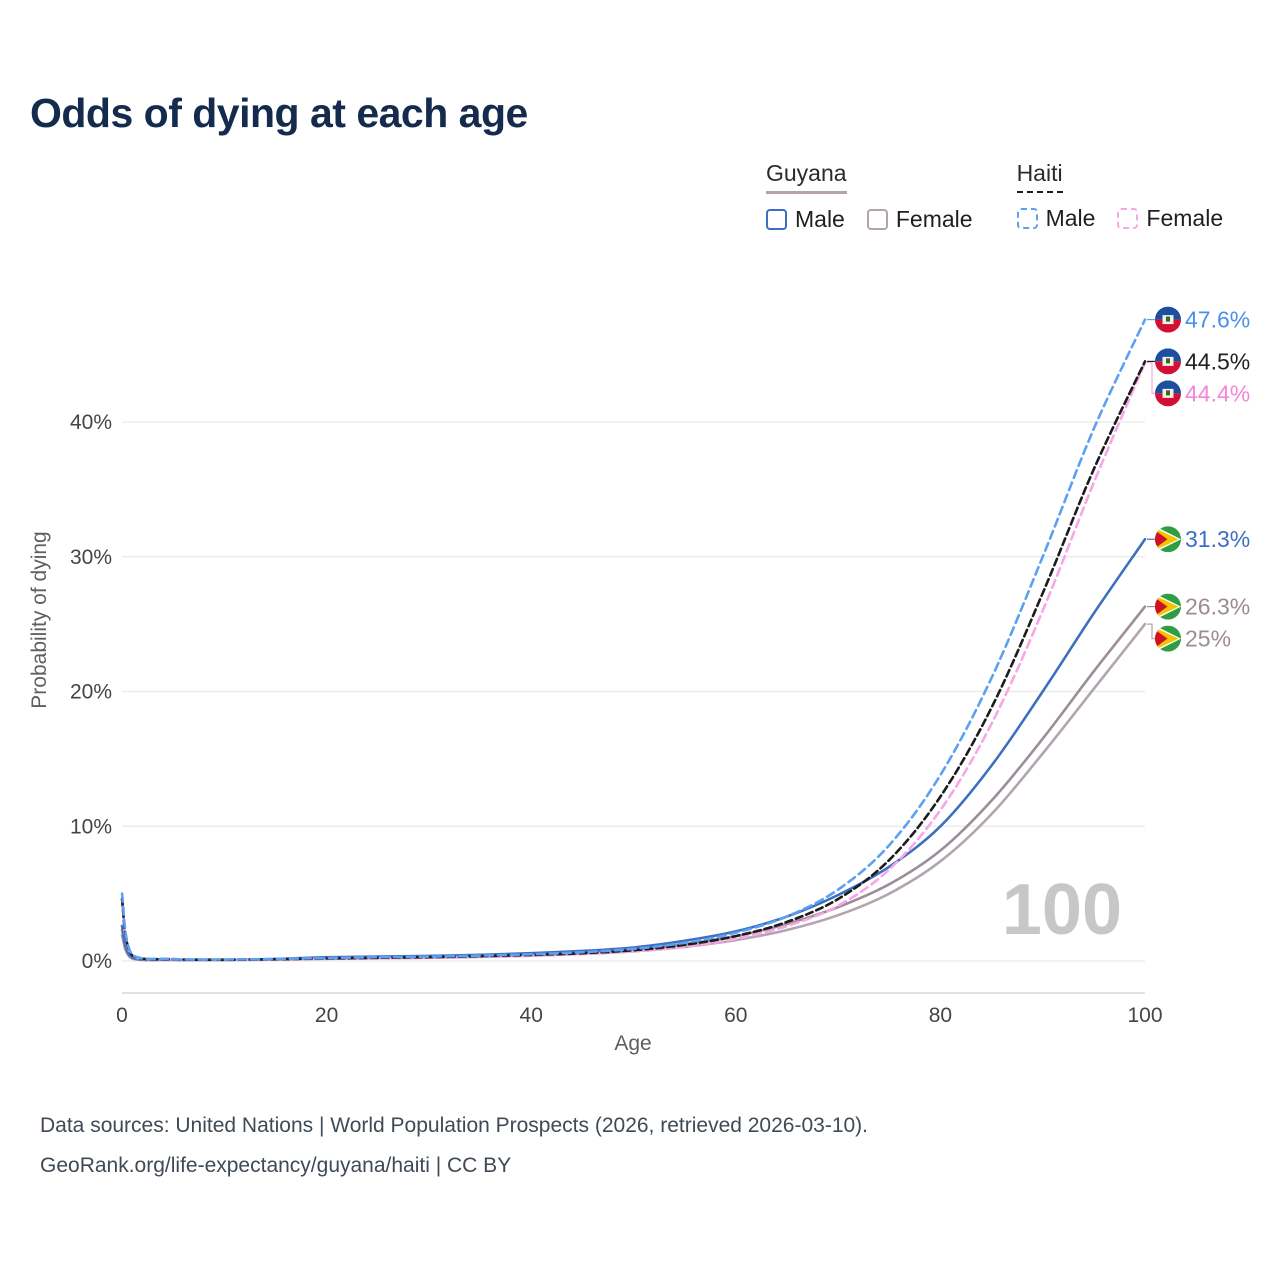  Describe the element at coordinates (97, 961) in the screenshot. I see `y-tick-label: 0%` at that location.